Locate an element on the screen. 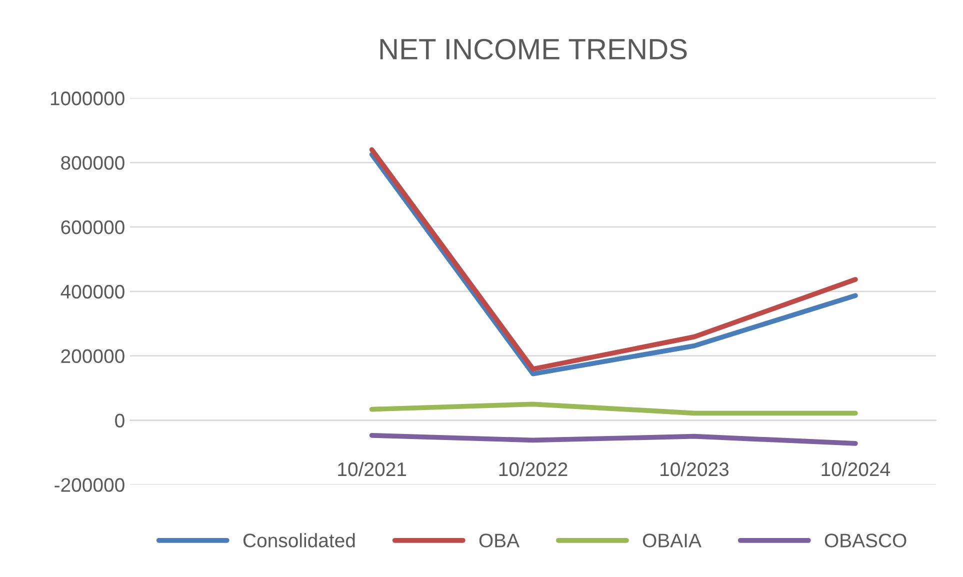 The image size is (963, 577). y-tick-label: 800000 is located at coordinates (92, 163).